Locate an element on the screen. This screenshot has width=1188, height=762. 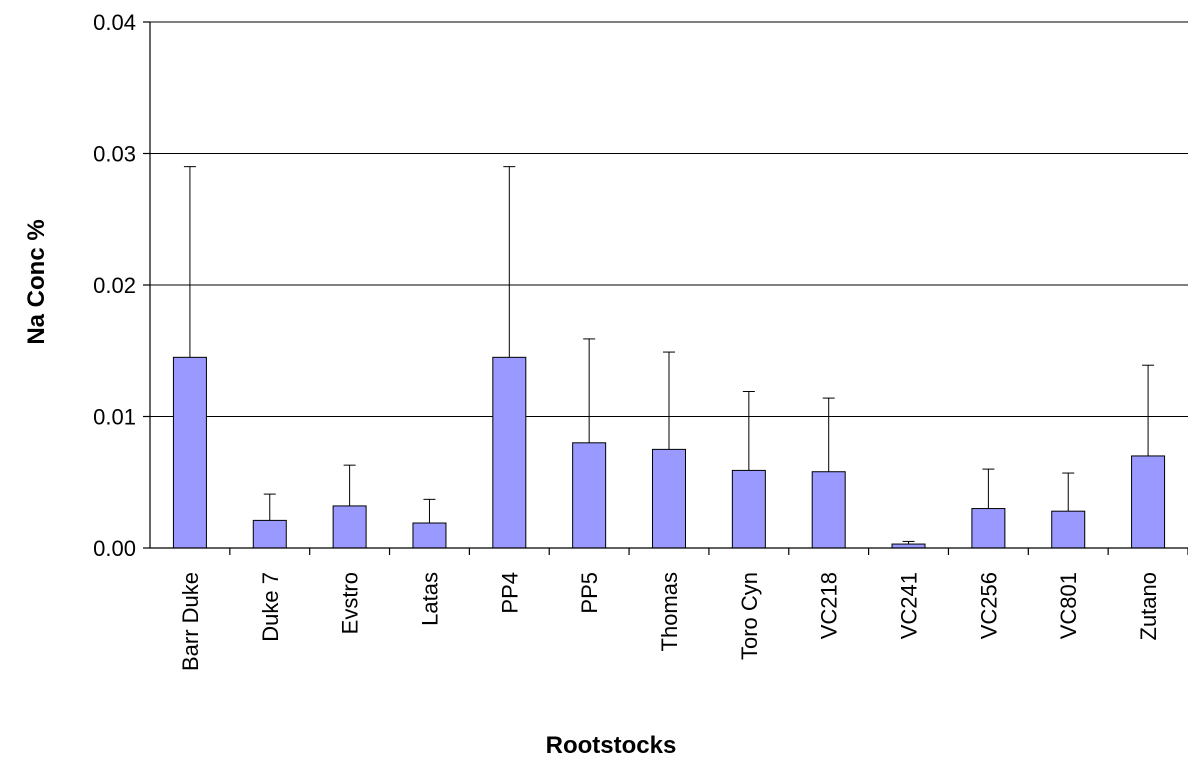
x-tick-label: VC218 is located at coordinates (829, 605).